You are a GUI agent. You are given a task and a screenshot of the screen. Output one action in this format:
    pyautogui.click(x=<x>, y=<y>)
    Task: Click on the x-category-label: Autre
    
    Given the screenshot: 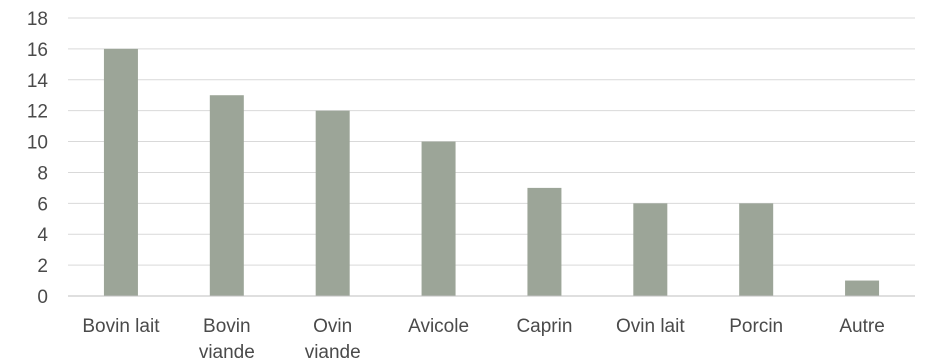 What is the action you would take?
    pyautogui.click(x=861, y=326)
    